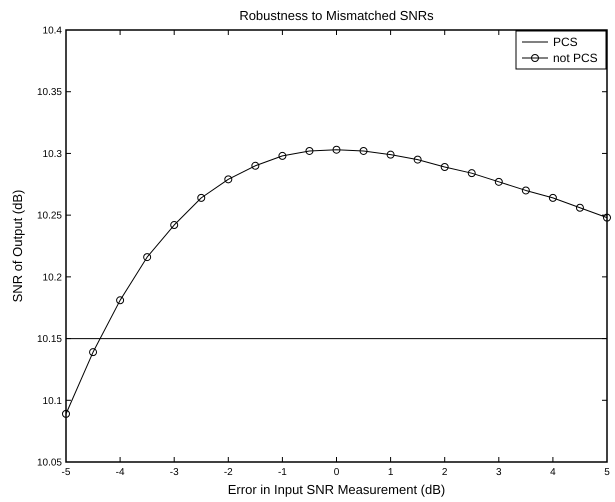  Describe the element at coordinates (337, 489) in the screenshot. I see `x-axis-title: Error in Input SNR Measurement (dB)` at that location.